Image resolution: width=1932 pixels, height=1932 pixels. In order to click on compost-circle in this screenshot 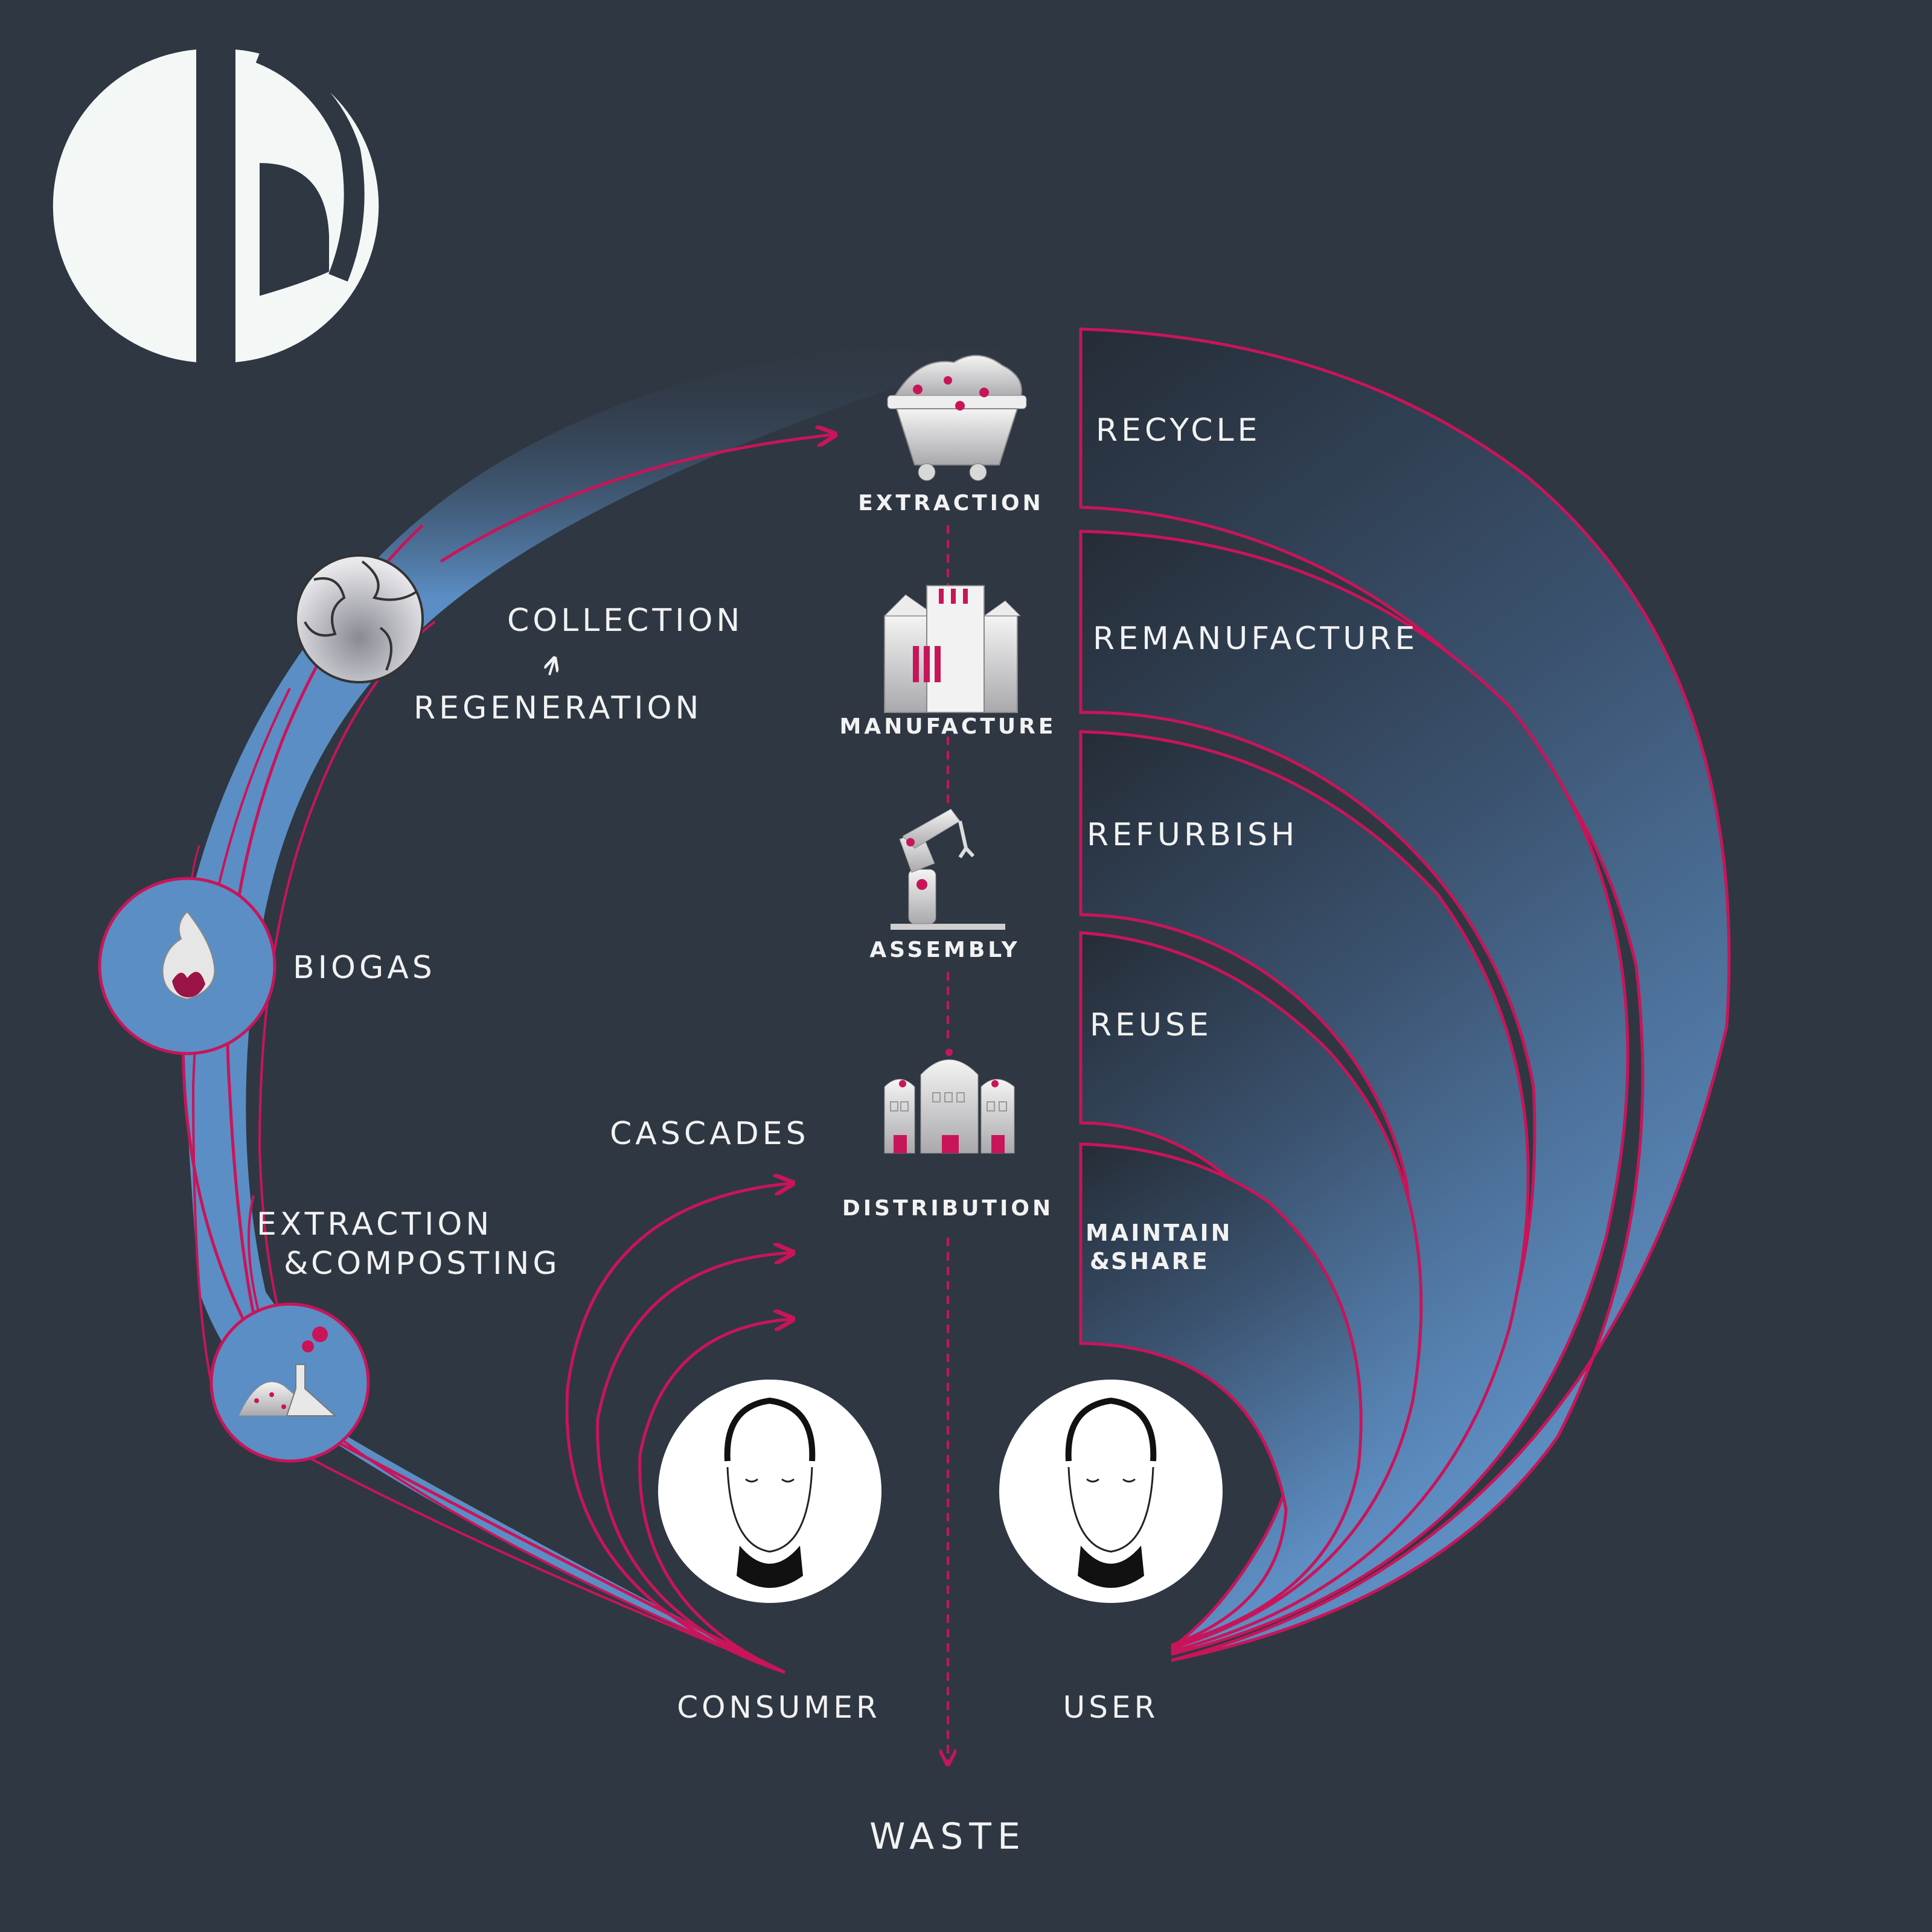, I will do `click(290, 1383)`.